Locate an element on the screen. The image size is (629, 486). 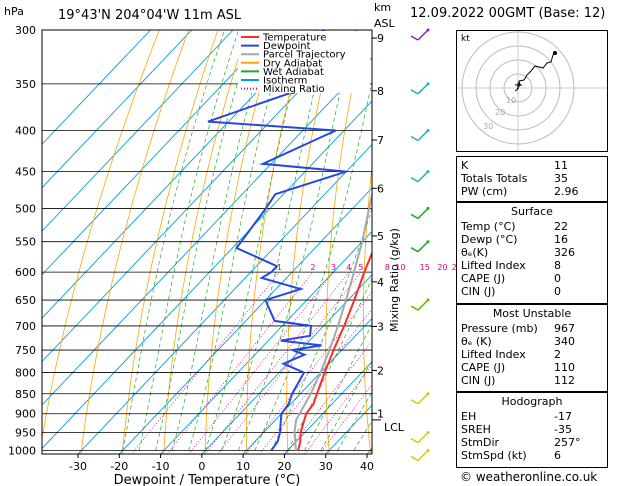
pressure-tick-label: 650 is located at coordinates (25, 300).